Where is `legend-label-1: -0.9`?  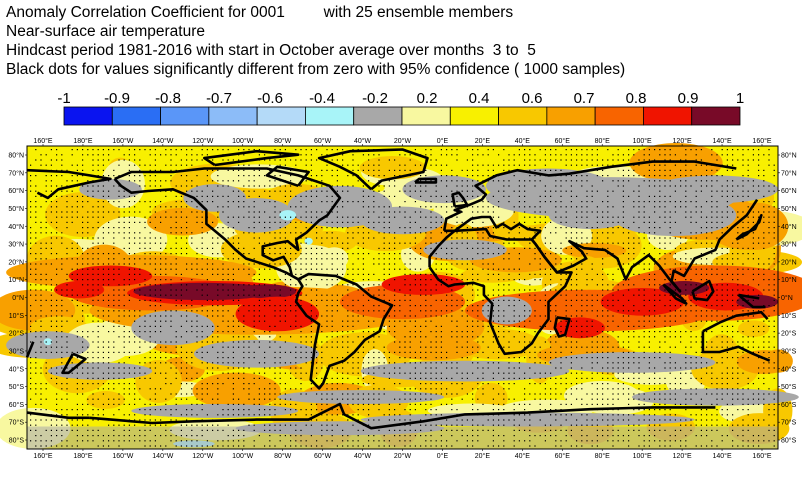 legend-label-1: -0.9 is located at coordinates (117, 98).